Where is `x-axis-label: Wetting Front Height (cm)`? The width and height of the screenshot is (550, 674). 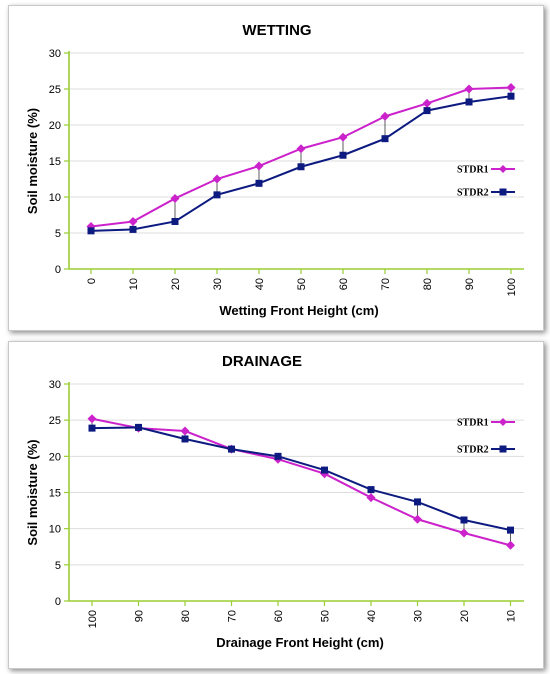 x-axis-label: Wetting Front Height (cm) is located at coordinates (298, 310).